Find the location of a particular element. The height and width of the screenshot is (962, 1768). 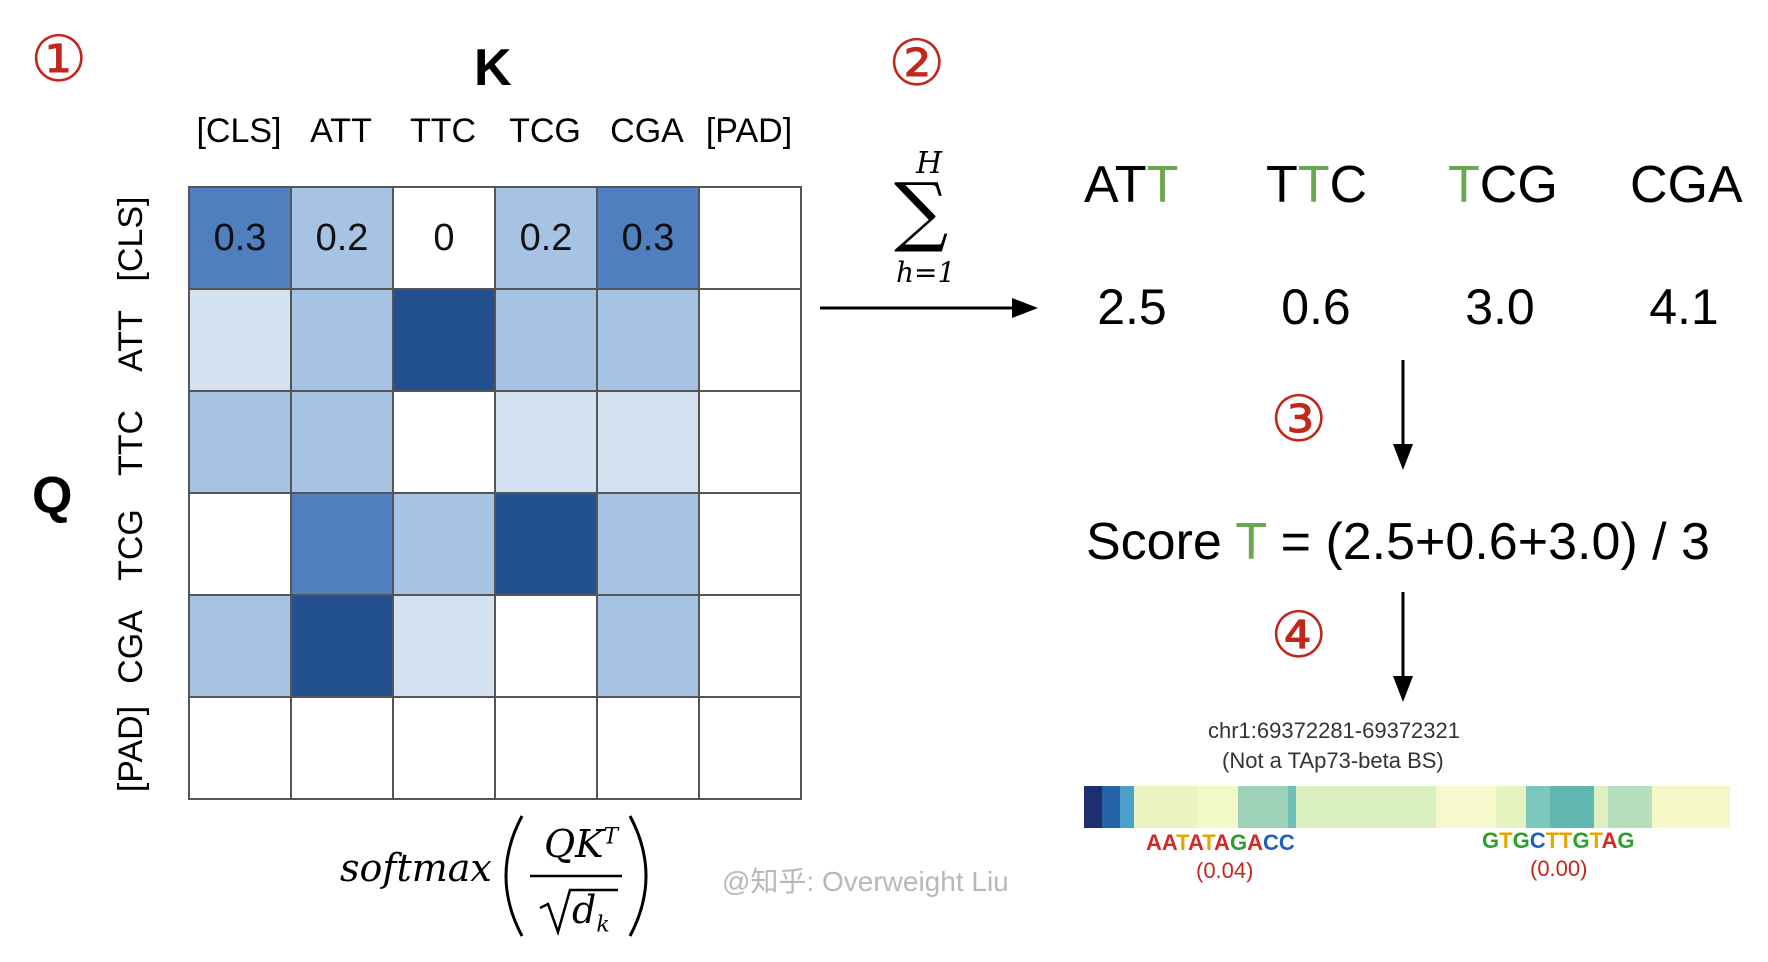

genome-note: (Not a TAp73-beta BS) is located at coordinates (1333, 760).